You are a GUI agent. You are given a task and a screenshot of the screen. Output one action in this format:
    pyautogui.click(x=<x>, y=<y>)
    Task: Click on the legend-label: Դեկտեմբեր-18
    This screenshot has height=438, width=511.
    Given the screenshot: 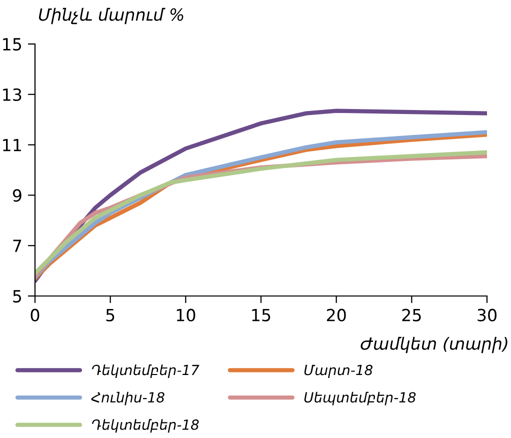 What is the action you would take?
    pyautogui.click(x=145, y=426)
    